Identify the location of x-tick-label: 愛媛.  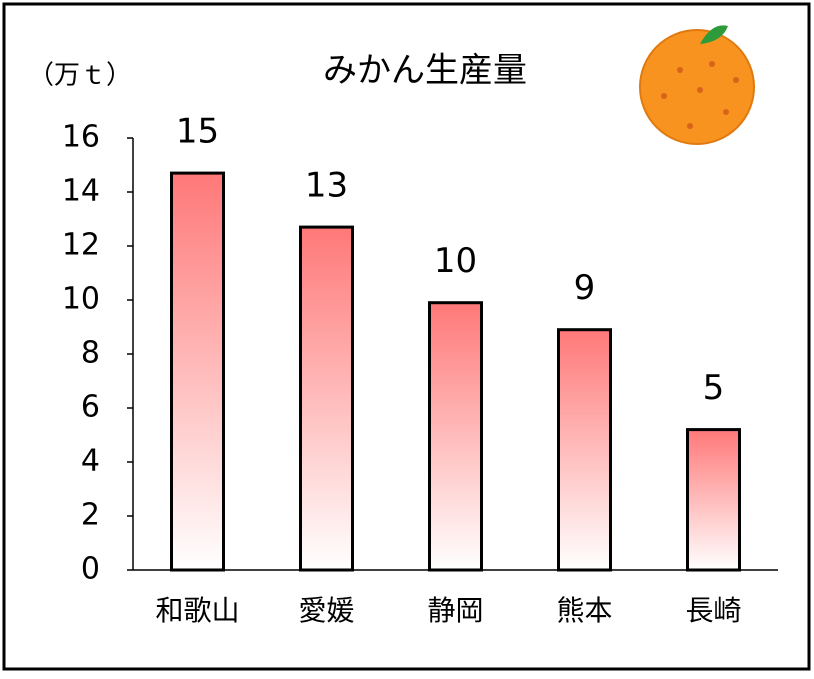
(326, 610).